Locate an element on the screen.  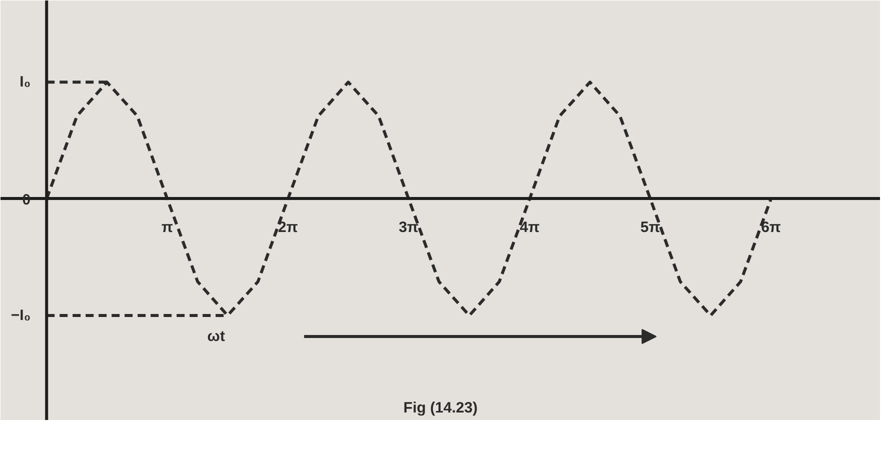
x-tick-label: π is located at coordinates (168, 227).